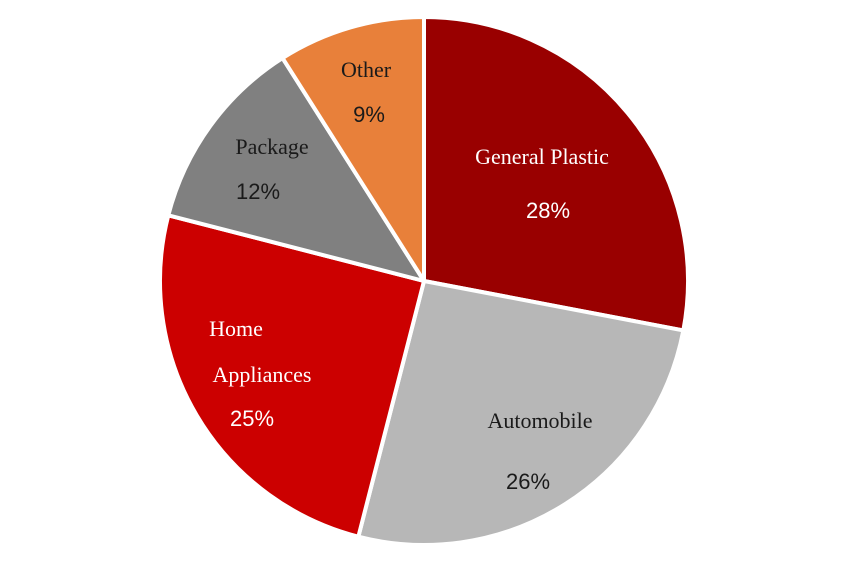 The width and height of the screenshot is (848, 566). Describe the element at coordinates (539, 420) in the screenshot. I see `slice-label-automobile: Automobile` at that location.